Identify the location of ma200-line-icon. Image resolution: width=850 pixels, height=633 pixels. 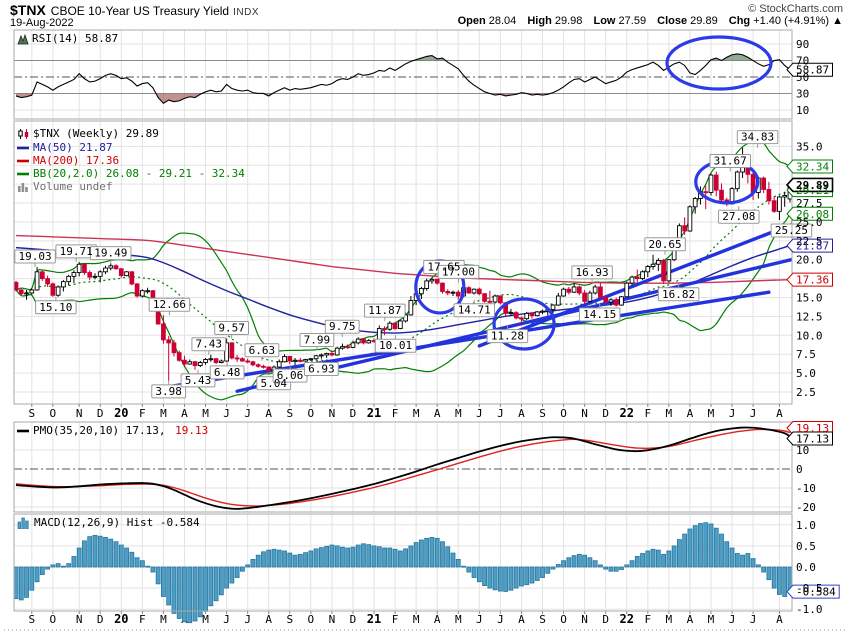
(23, 160).